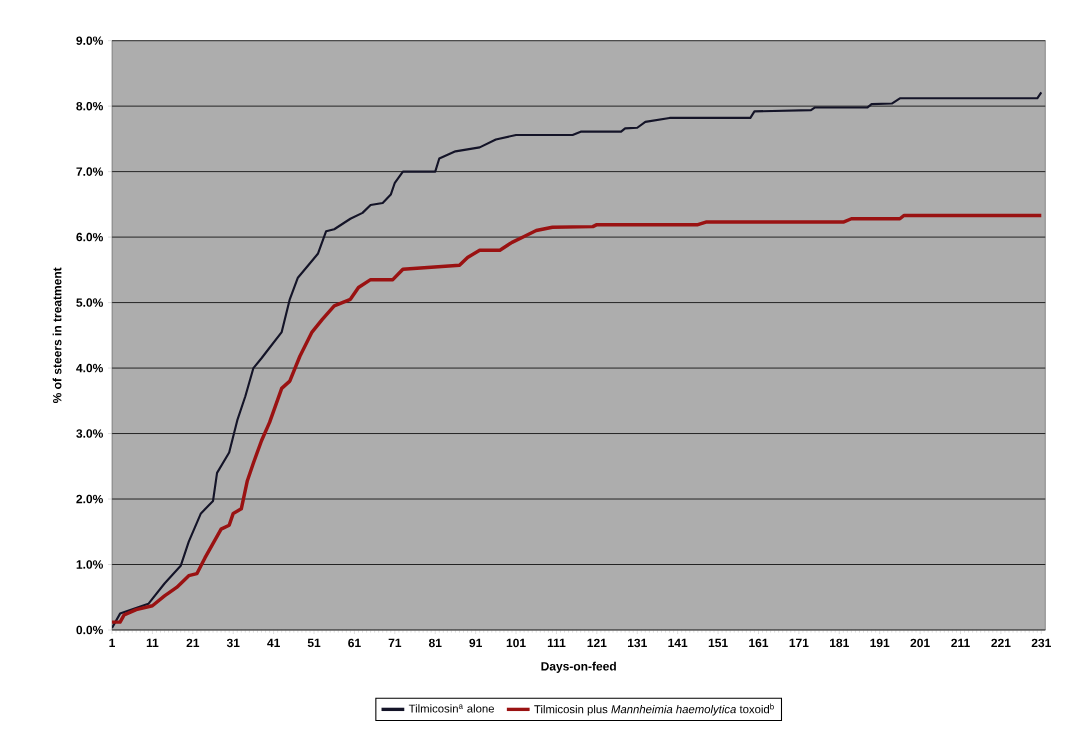 The image size is (1068, 730). Describe the element at coordinates (273, 642) in the screenshot. I see `x-tick-label: 41` at that location.